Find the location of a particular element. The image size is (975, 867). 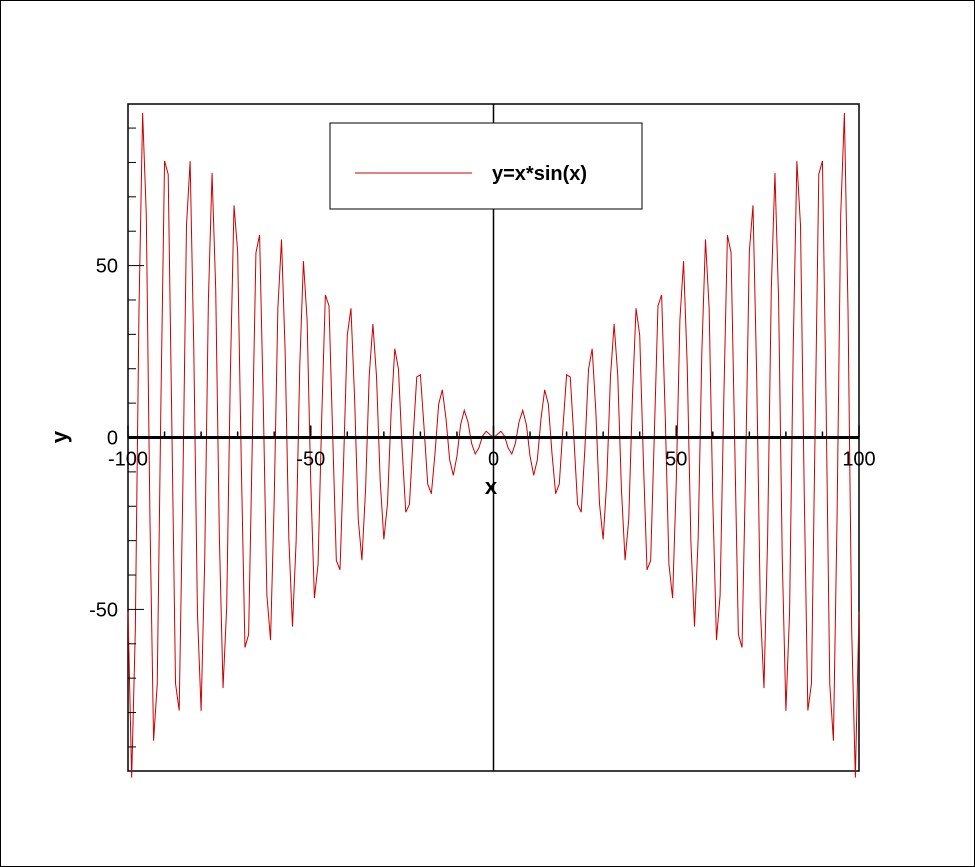

legend-box is located at coordinates (486, 166).